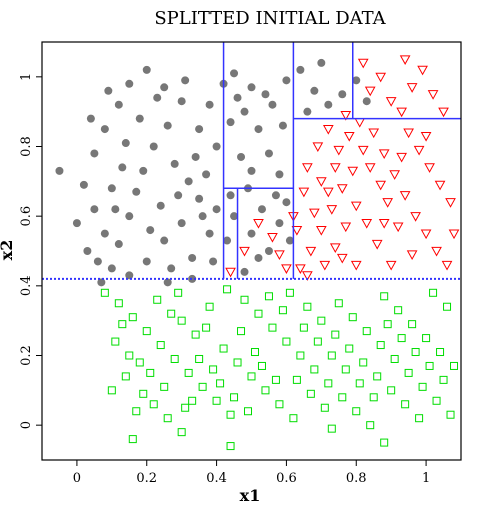 The width and height of the screenshot is (491, 509). I want to click on x-tick-label: 0, so click(77, 478).